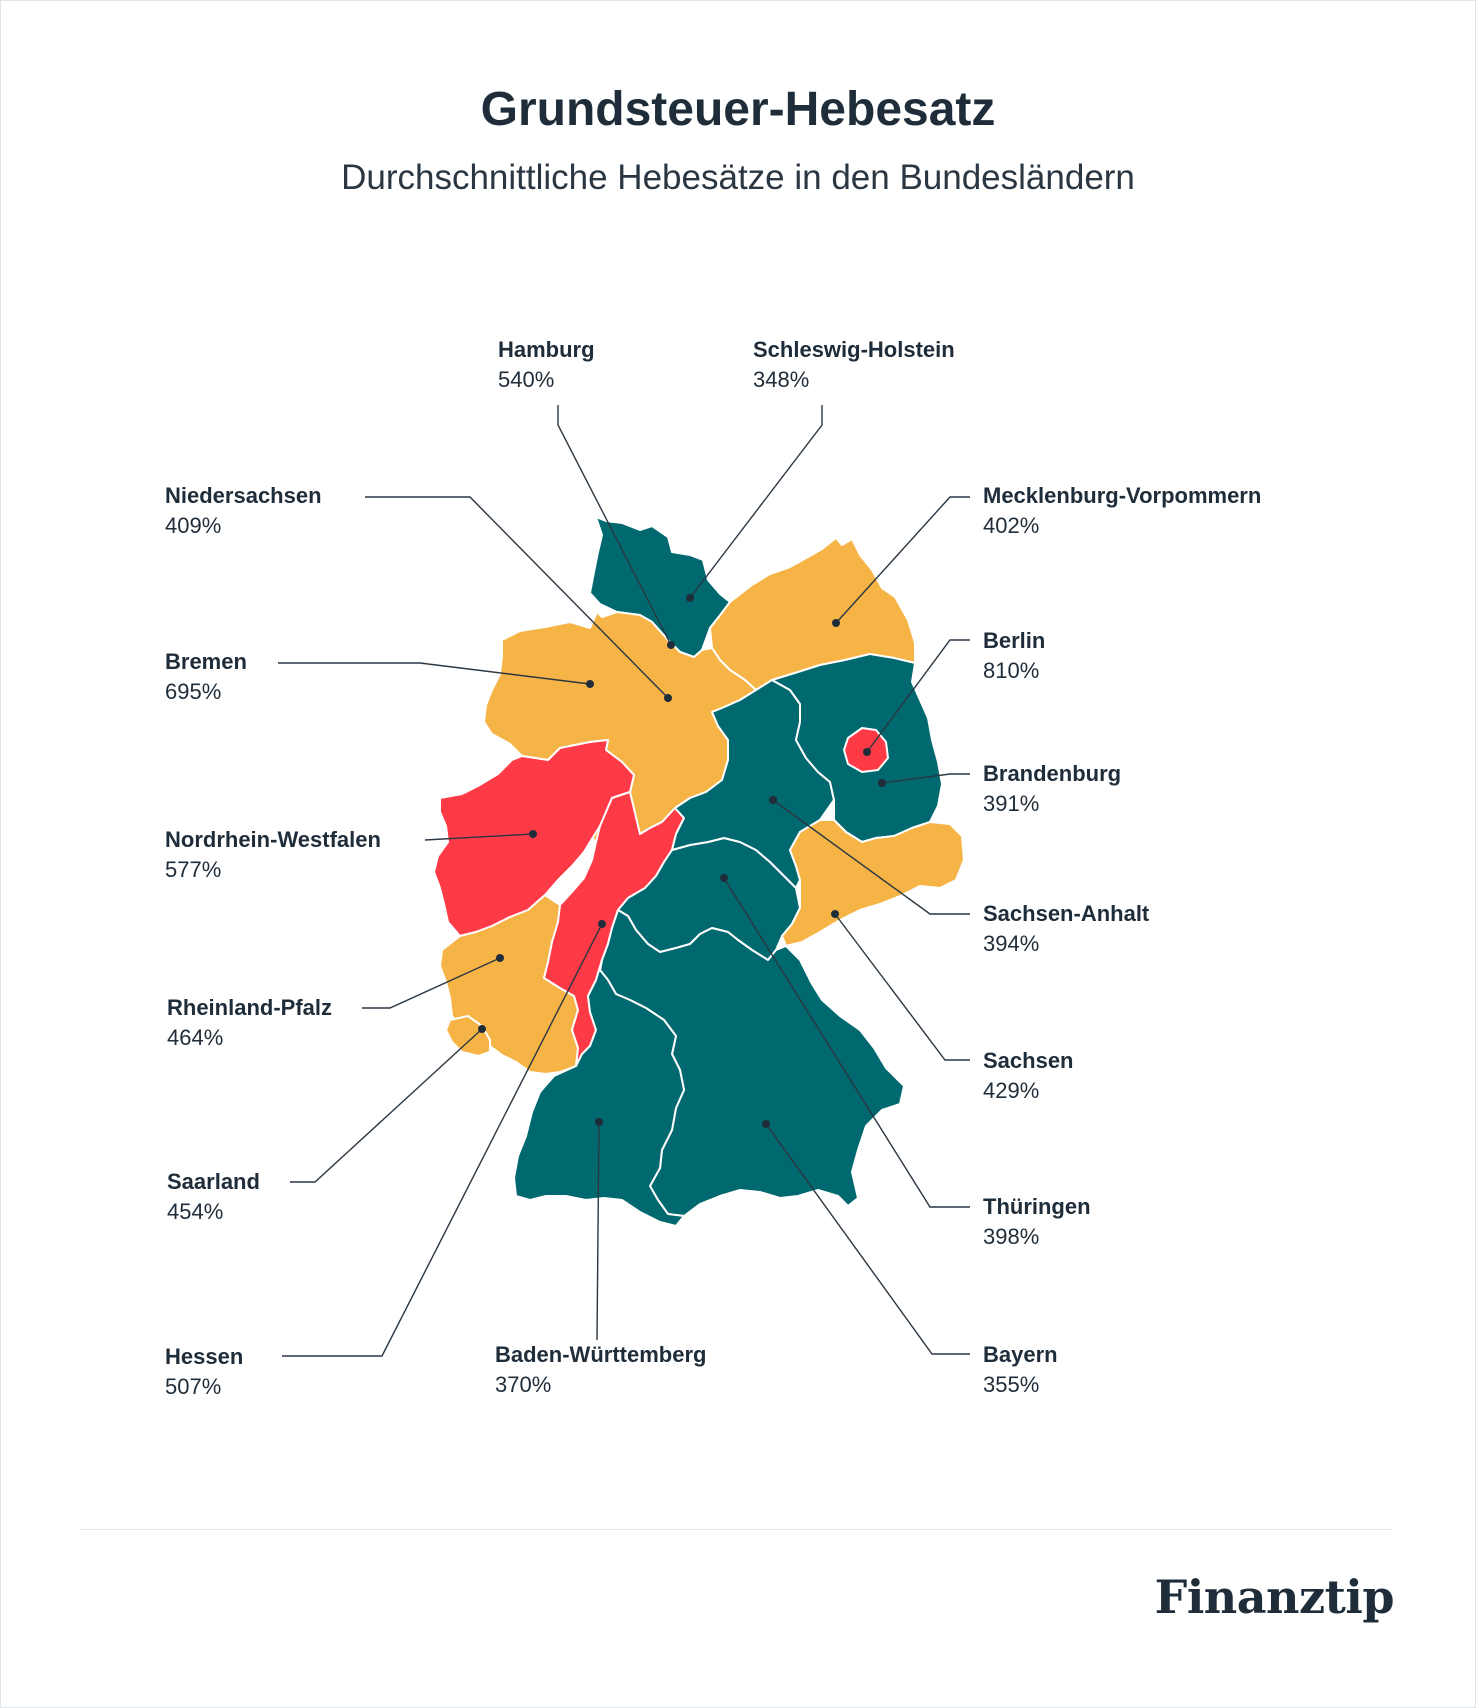 This screenshot has height=1708, width=1476. Describe the element at coordinates (756, 502) in the screenshot. I see `leader-line-schleswig-holstein` at that location.